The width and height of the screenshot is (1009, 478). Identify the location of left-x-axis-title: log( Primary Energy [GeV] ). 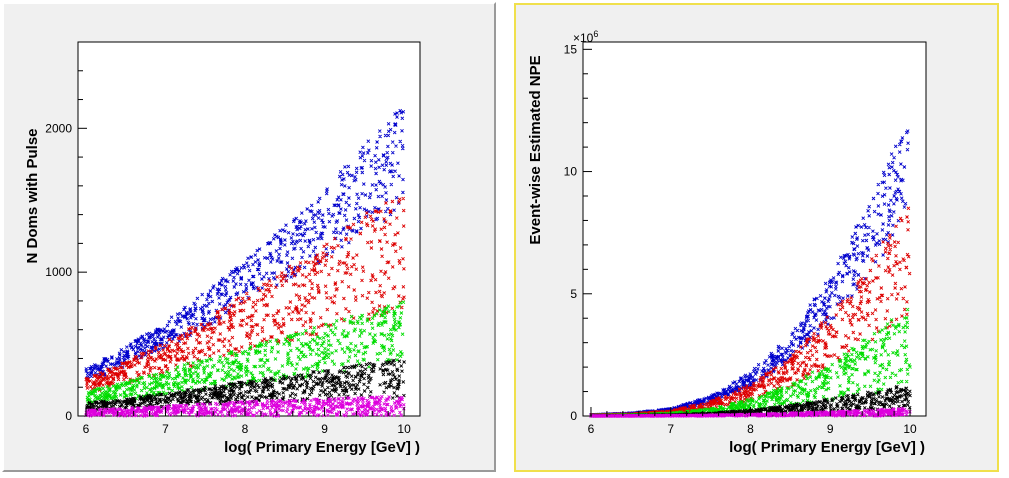
(322, 447).